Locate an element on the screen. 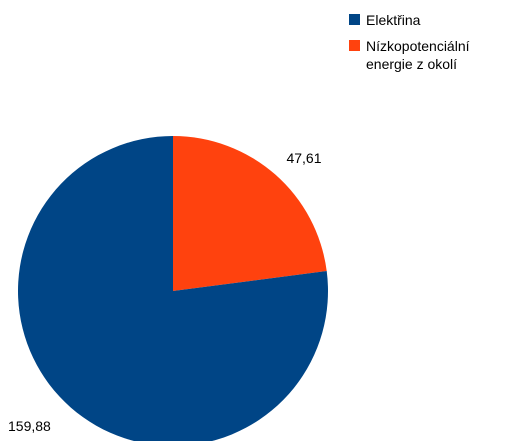 The image size is (507, 446). legend: Elektřina Nízkopotenciální energie z okolí is located at coordinates (409, 42).